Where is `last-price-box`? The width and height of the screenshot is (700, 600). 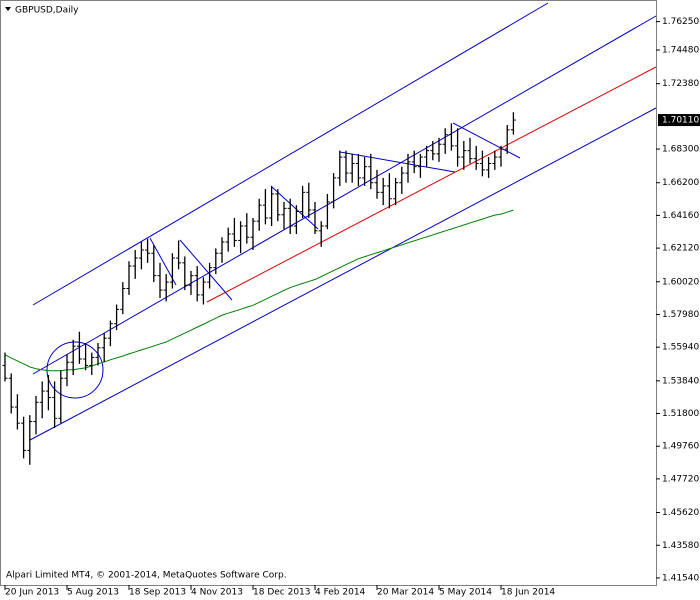 last-price-box is located at coordinates (679, 120).